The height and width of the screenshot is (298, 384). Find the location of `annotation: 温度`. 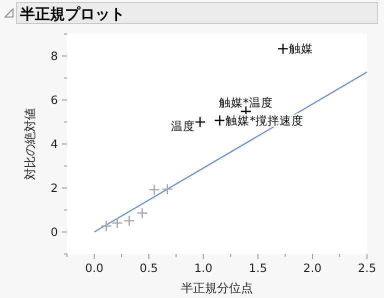

annotation: 温度 is located at coordinates (183, 126).